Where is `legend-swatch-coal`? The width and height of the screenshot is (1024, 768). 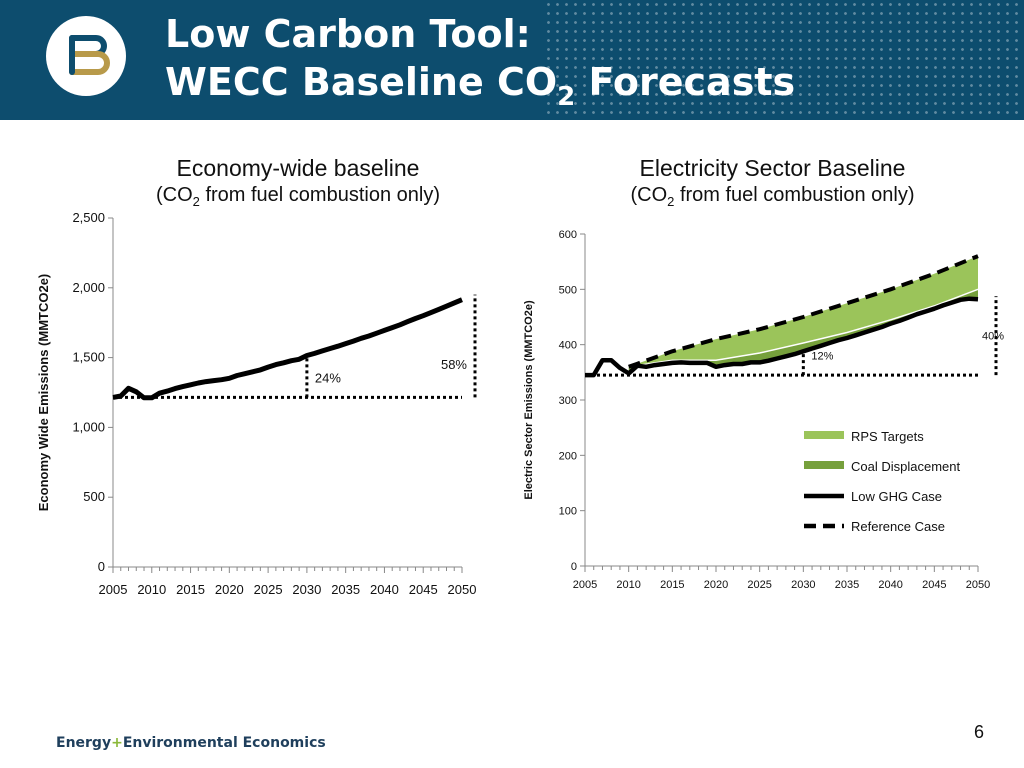
legend-swatch-coal is located at coordinates (824, 465).